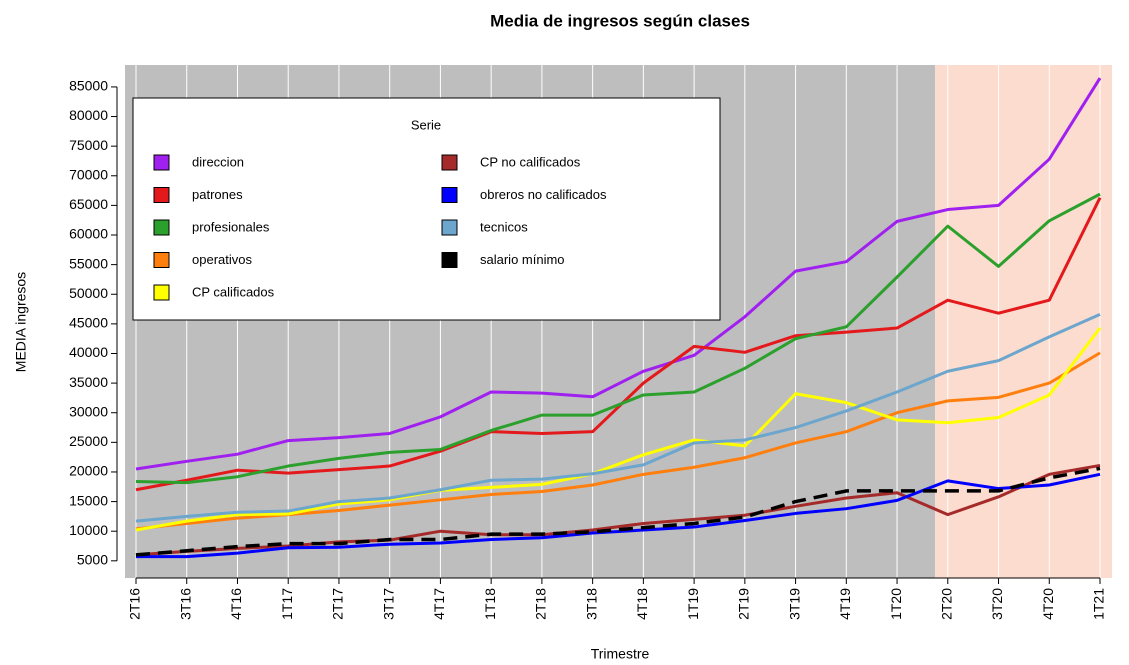 Image resolution: width=1129 pixels, height=665 pixels. I want to click on x-tick-label: 1T19, so click(693, 604).